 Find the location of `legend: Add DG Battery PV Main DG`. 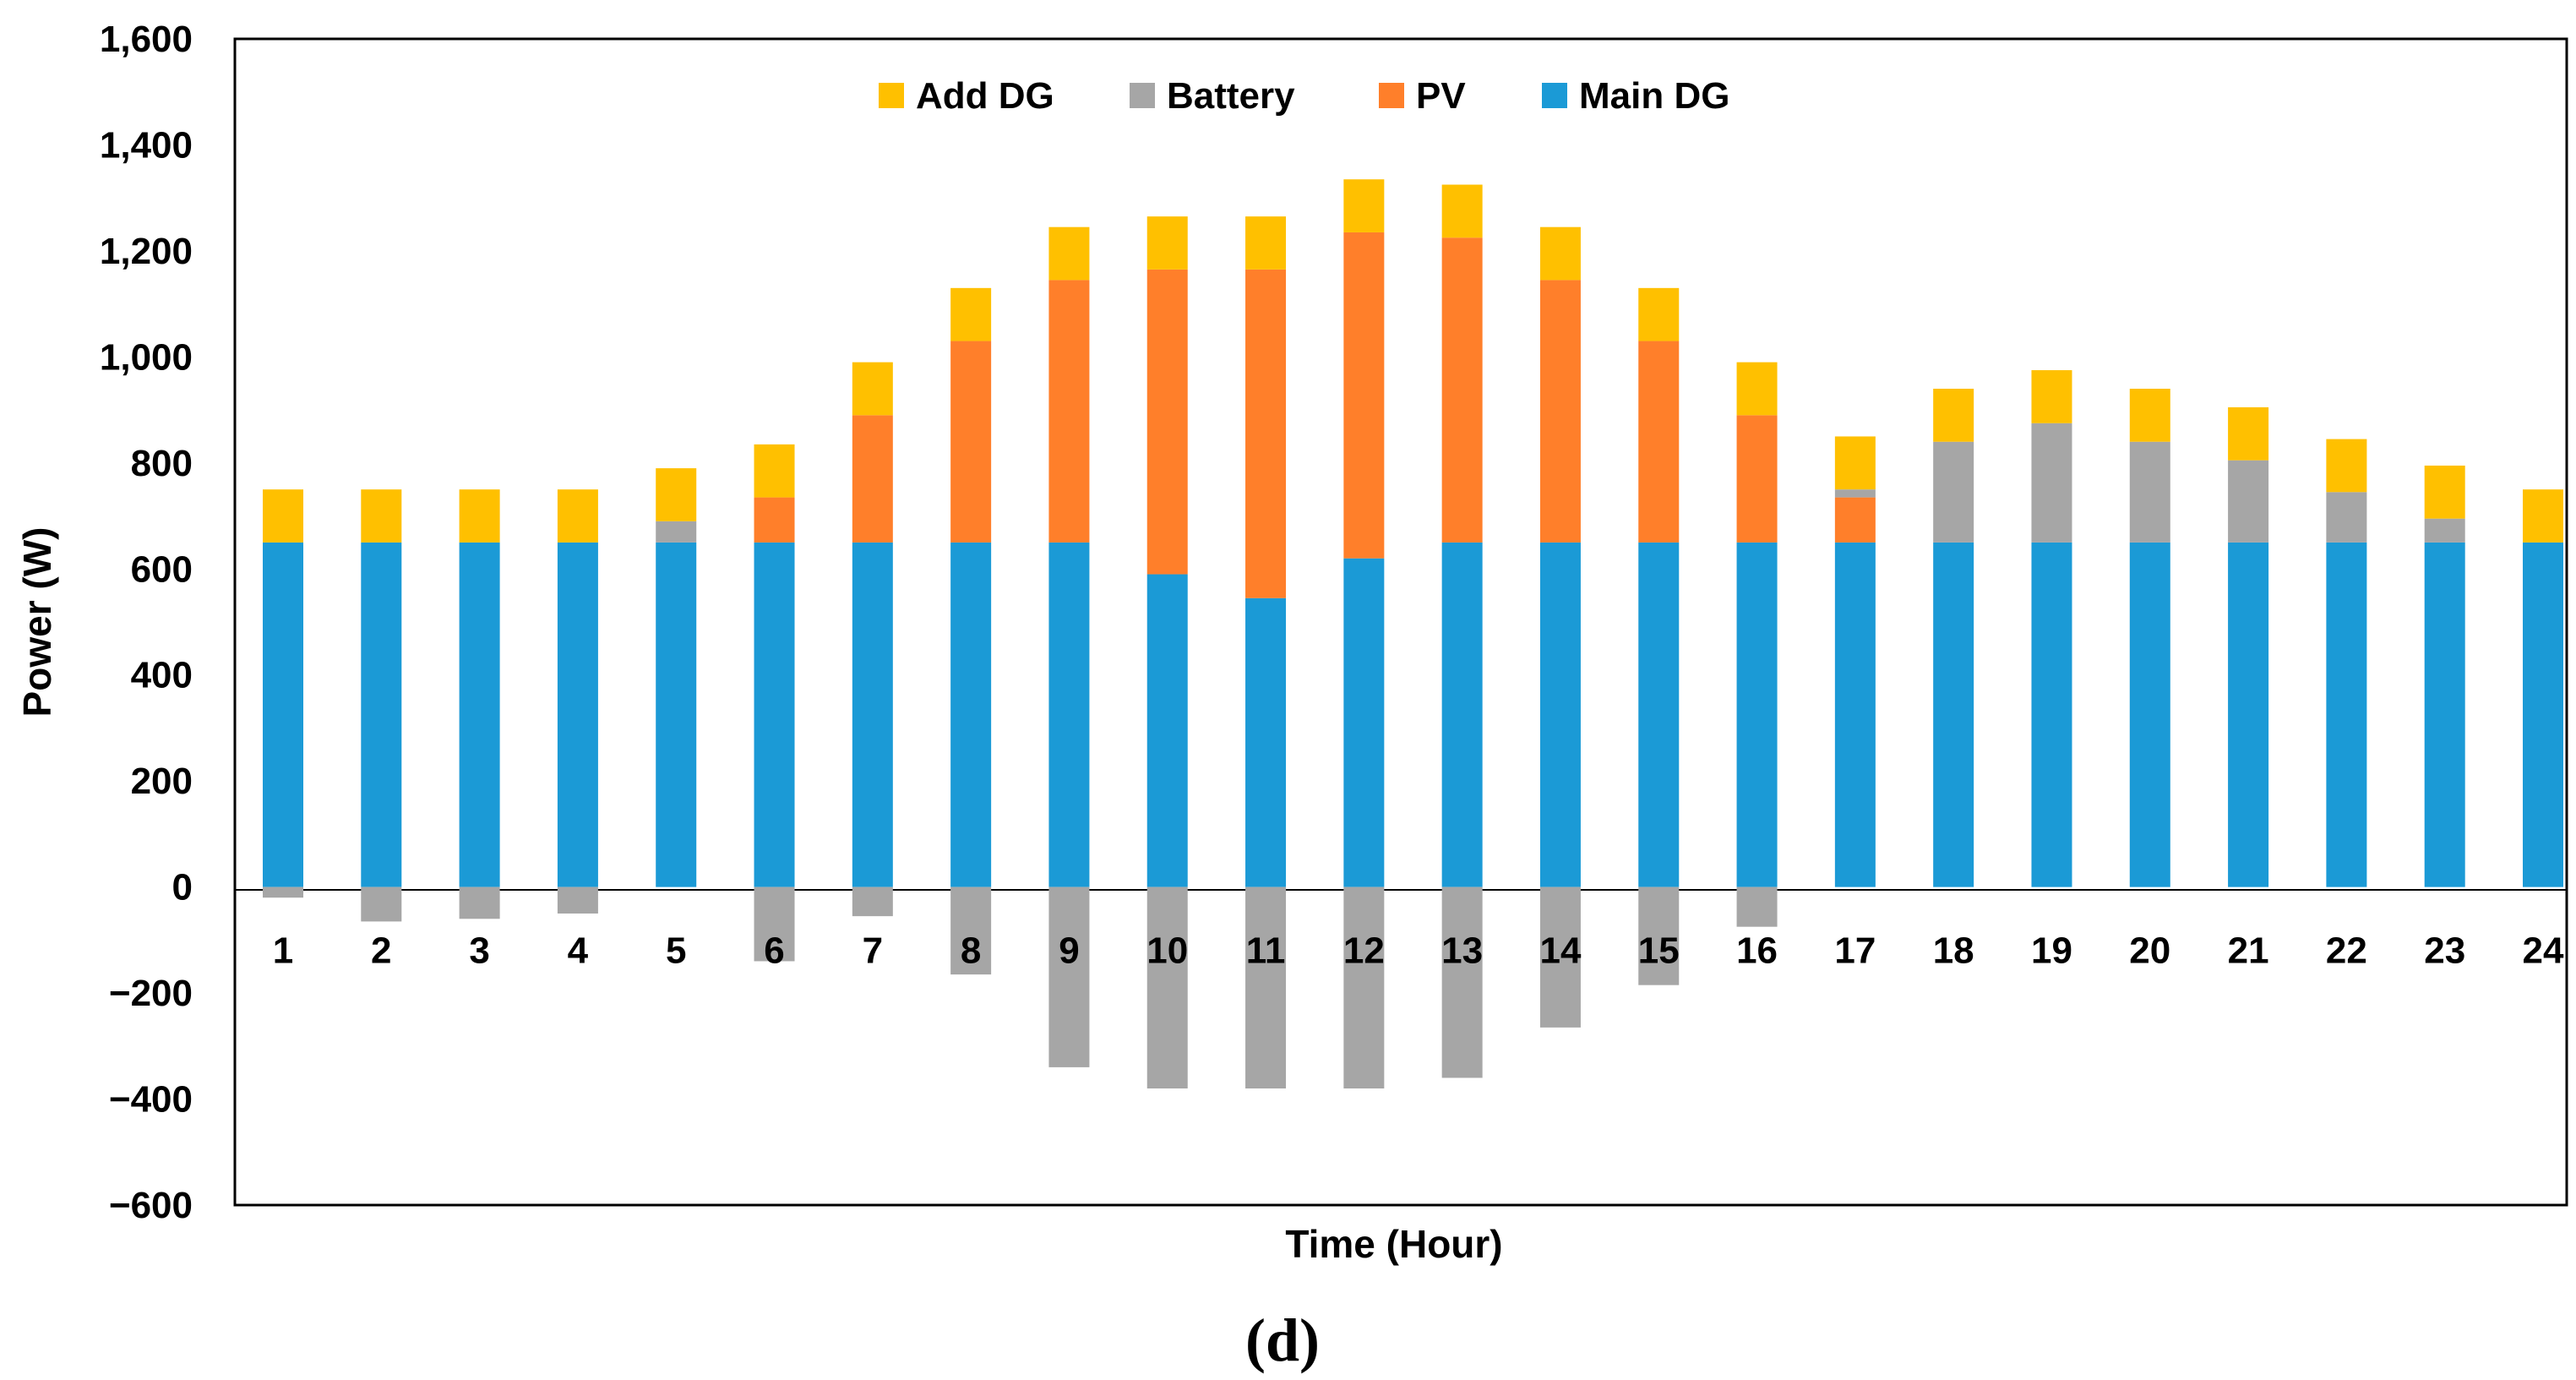

legend: Add DG Battery PV Main DG is located at coordinates (1304, 96).